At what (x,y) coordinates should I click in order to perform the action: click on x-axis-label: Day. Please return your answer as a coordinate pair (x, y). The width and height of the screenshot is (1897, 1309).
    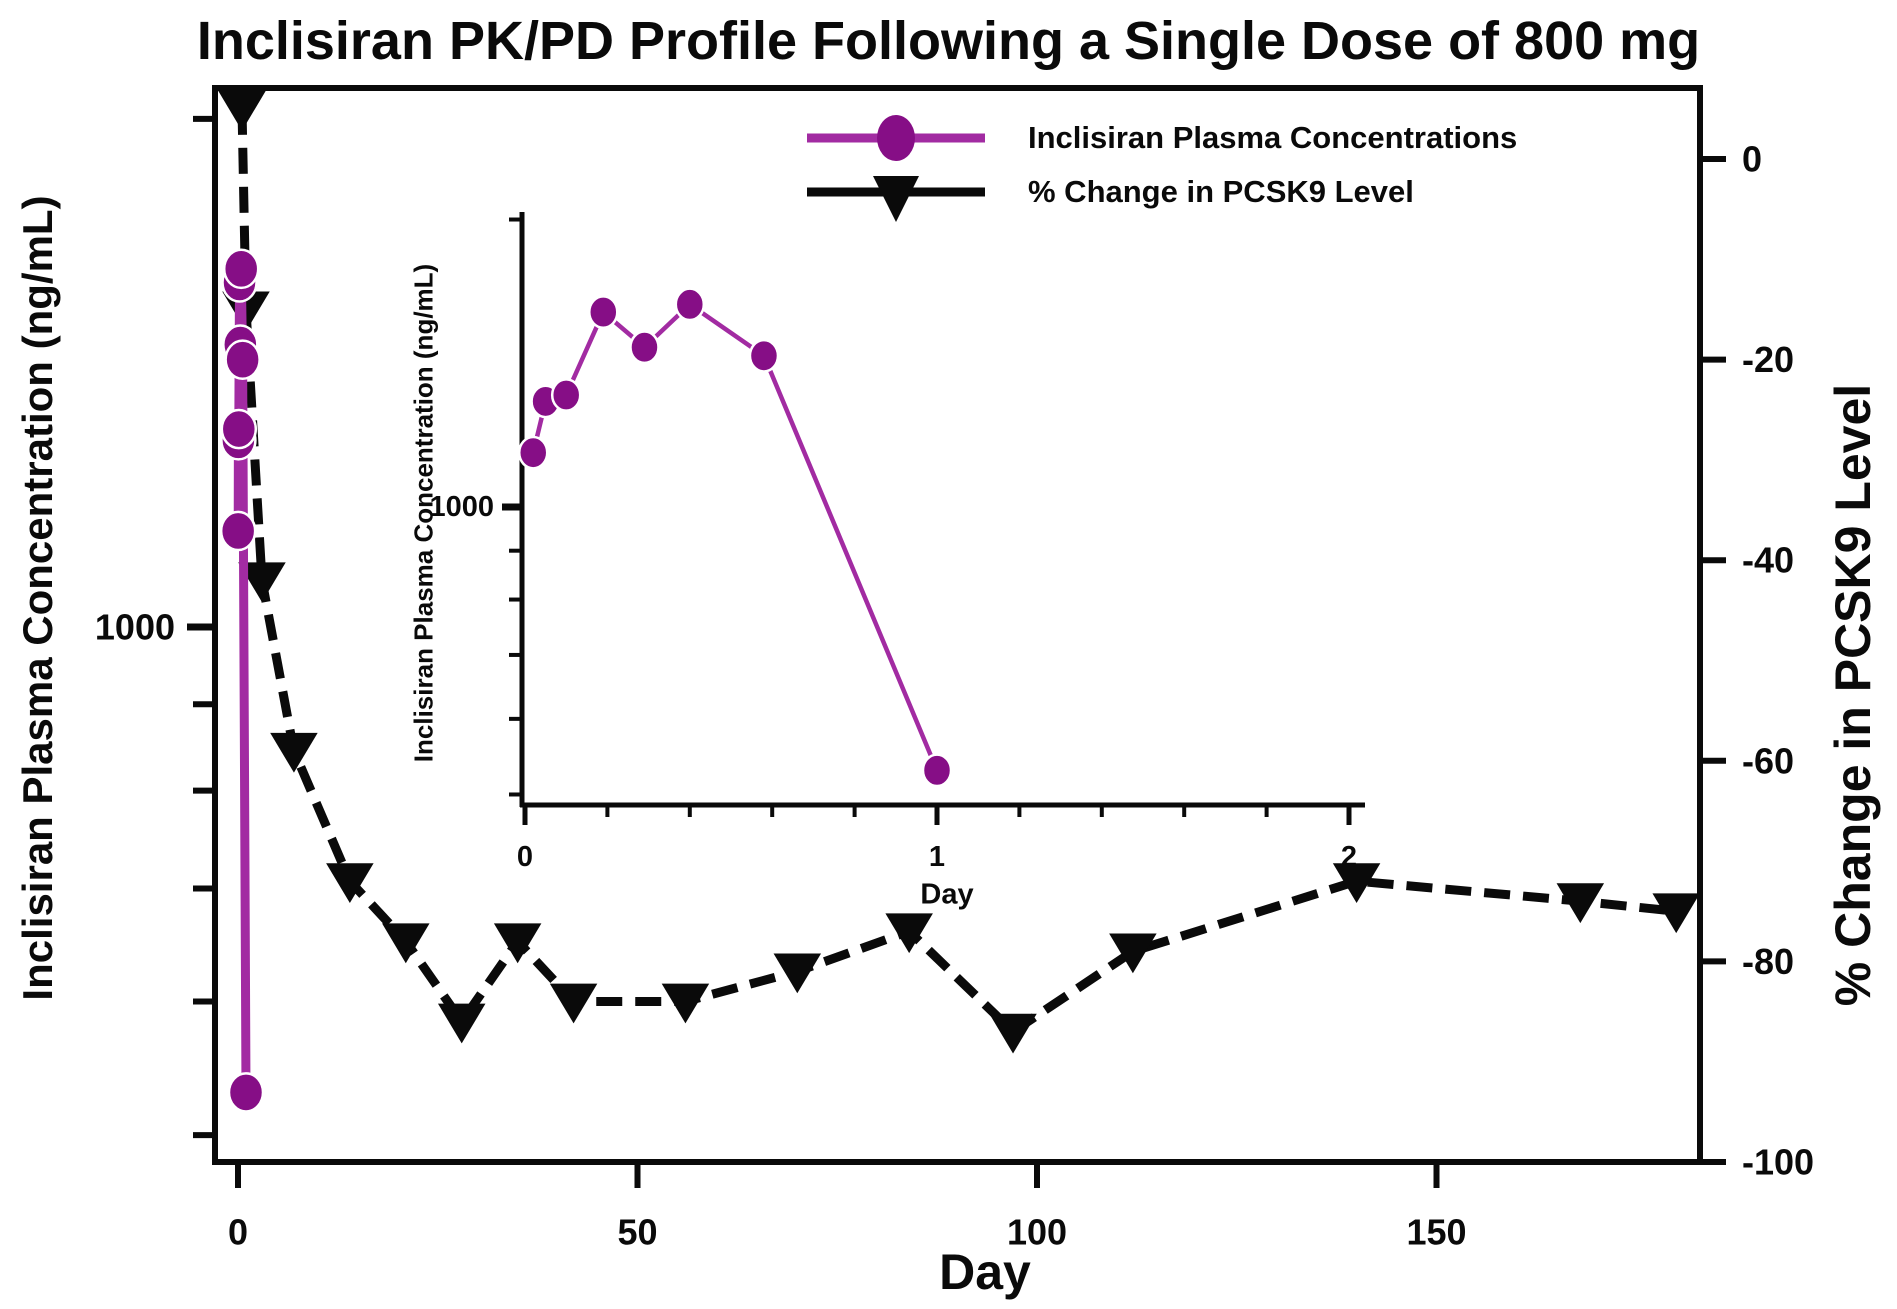
    Looking at the image, I should click on (985, 1272).